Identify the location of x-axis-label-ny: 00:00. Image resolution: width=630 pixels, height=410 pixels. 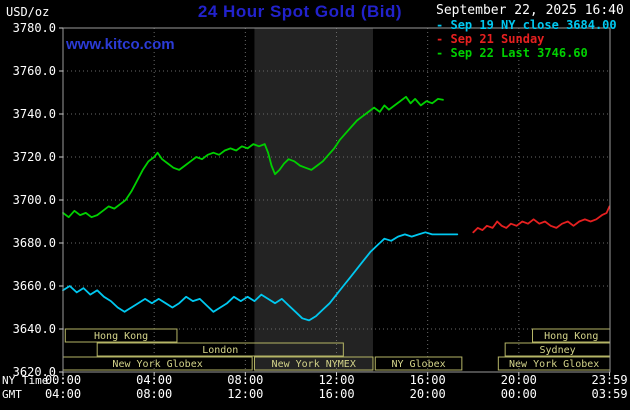
(63, 380).